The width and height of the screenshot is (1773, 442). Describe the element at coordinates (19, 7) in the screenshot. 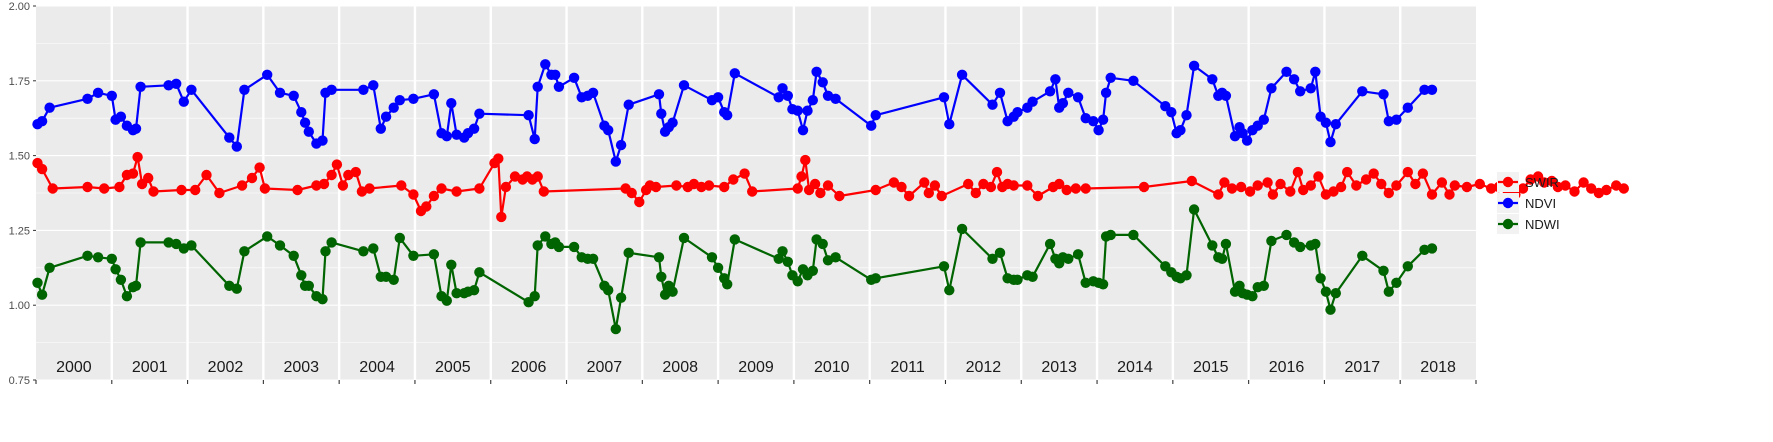

I see `y-tick-label: 2.00` at that location.